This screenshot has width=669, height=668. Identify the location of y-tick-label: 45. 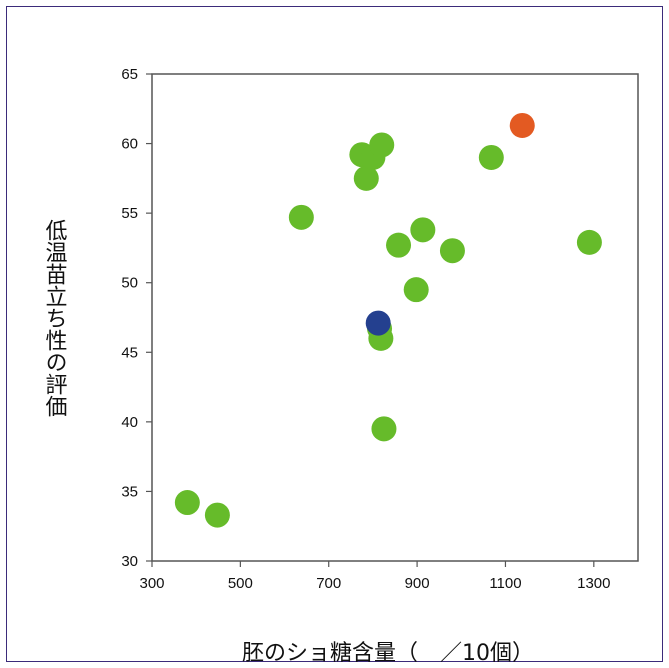
(129, 352).